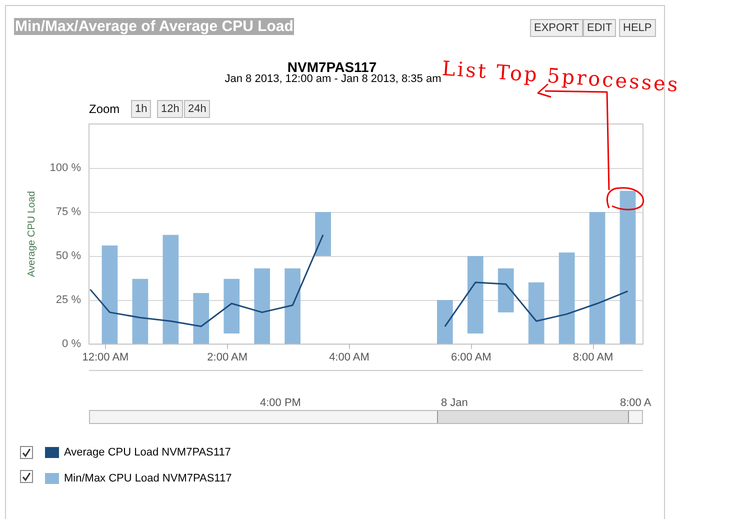 The height and width of the screenshot is (519, 734). I want to click on x-tick-label: 4:00 AM, so click(349, 358).